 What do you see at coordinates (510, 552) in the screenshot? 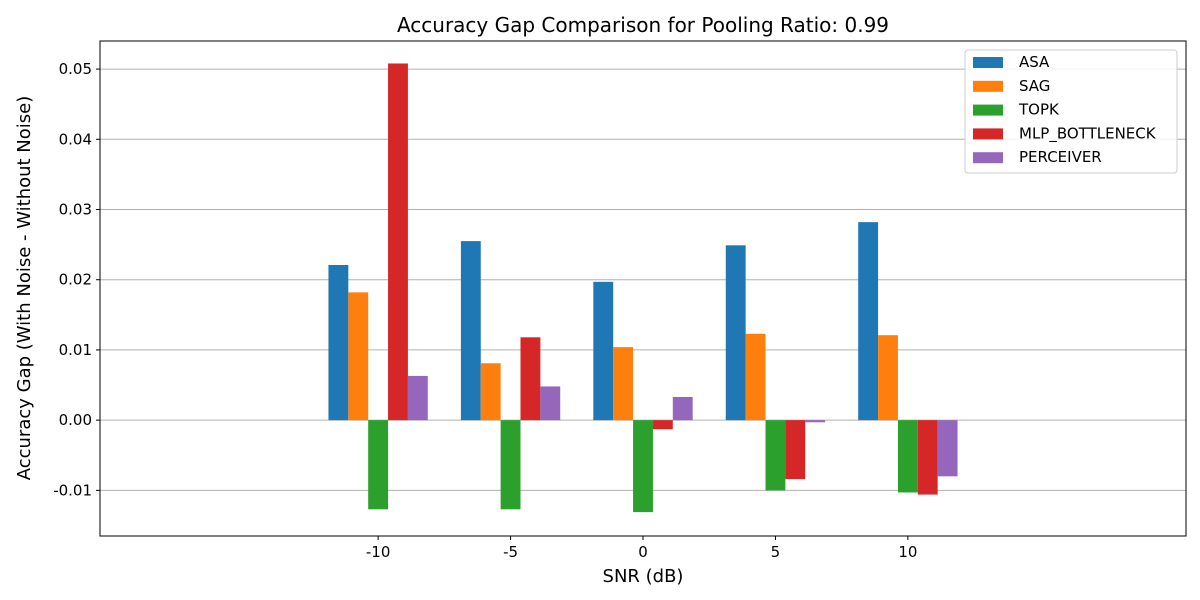
I see `x-tick-label: -5` at bounding box center [510, 552].